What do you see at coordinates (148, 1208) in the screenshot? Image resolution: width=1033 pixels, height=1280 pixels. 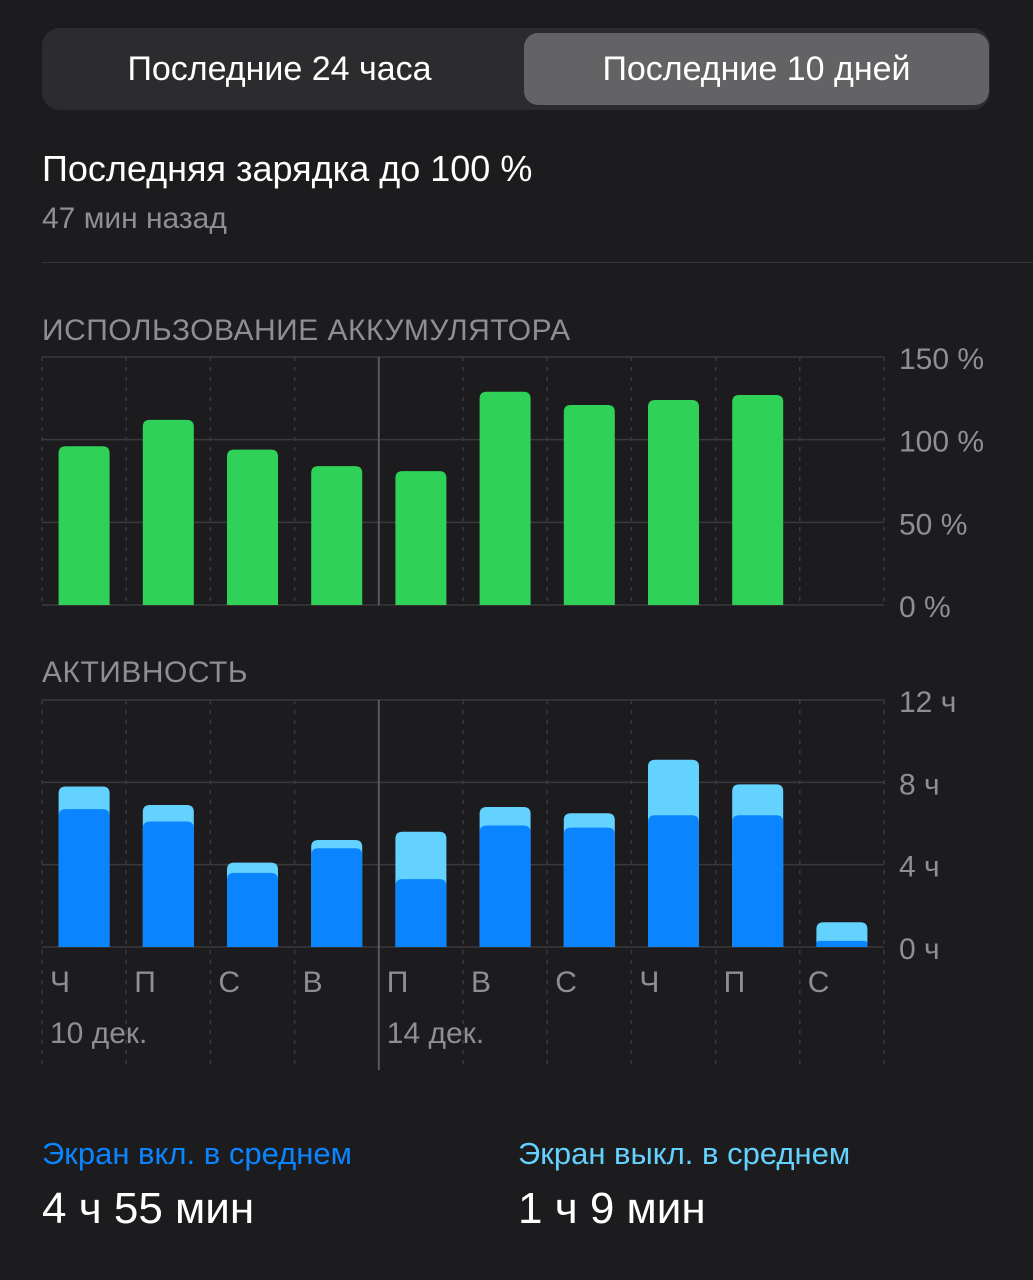 I see `screen-on-average-value: 4 ч 55 мин` at bounding box center [148, 1208].